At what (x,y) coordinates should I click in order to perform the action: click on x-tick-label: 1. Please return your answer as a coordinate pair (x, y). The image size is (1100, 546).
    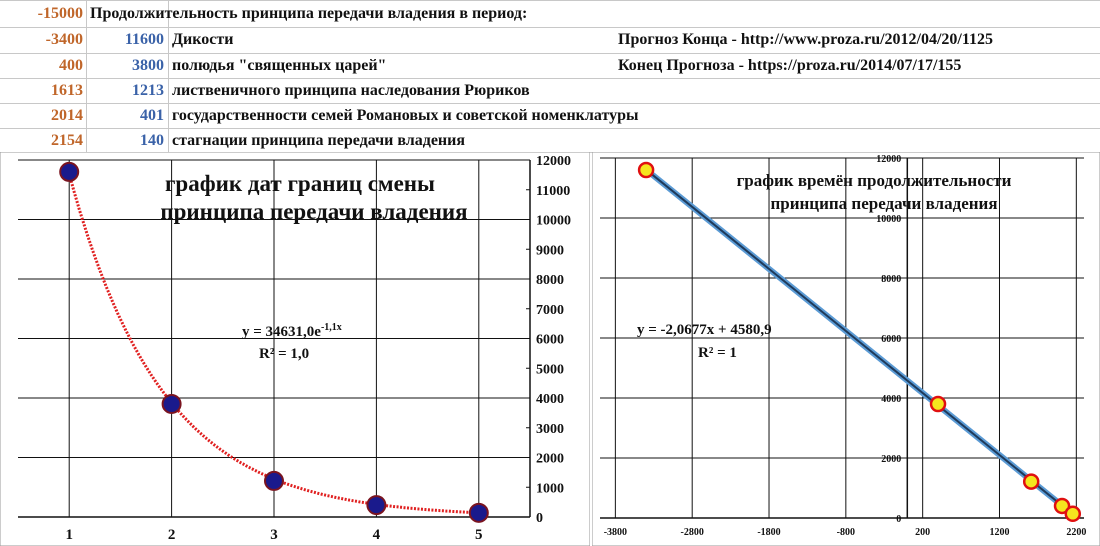
    Looking at the image, I should click on (69, 535).